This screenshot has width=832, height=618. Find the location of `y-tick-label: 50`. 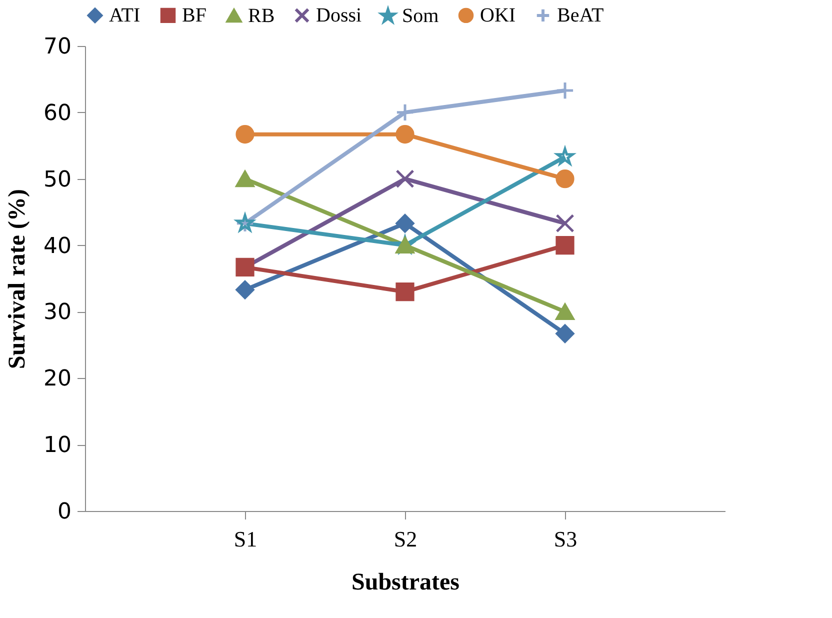

y-tick-label: 50 is located at coordinates (58, 179).